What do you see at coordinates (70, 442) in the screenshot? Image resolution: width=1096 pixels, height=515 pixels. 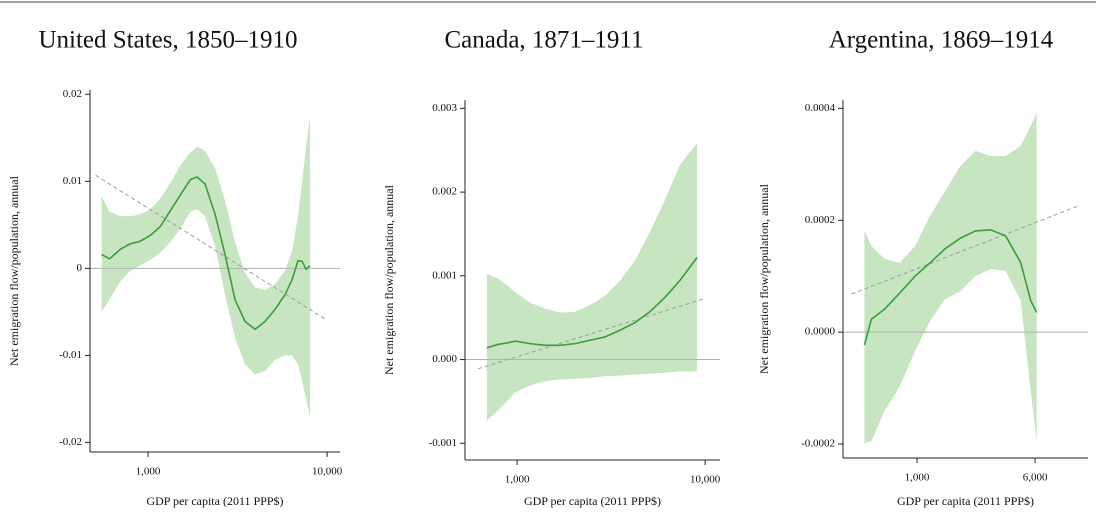 I see `y-tick-label: -0.02` at bounding box center [70, 442].